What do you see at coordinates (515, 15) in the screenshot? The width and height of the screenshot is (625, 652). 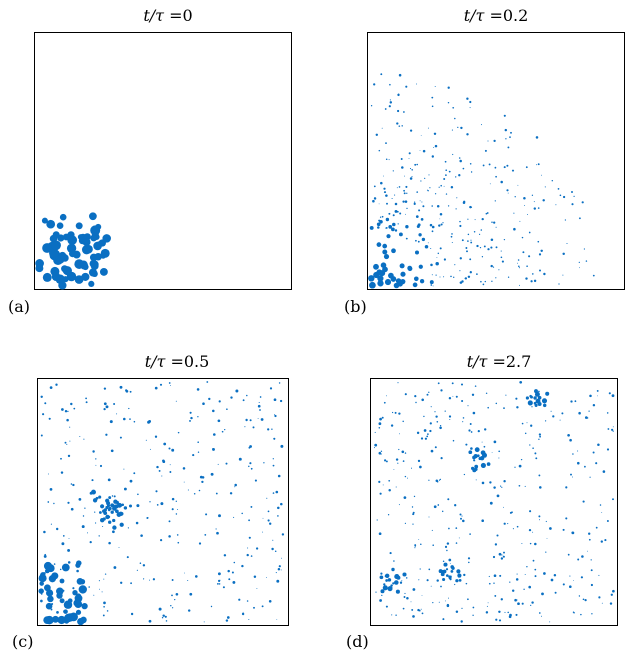 I see `panel-b-title-time: 0.2` at bounding box center [515, 15].